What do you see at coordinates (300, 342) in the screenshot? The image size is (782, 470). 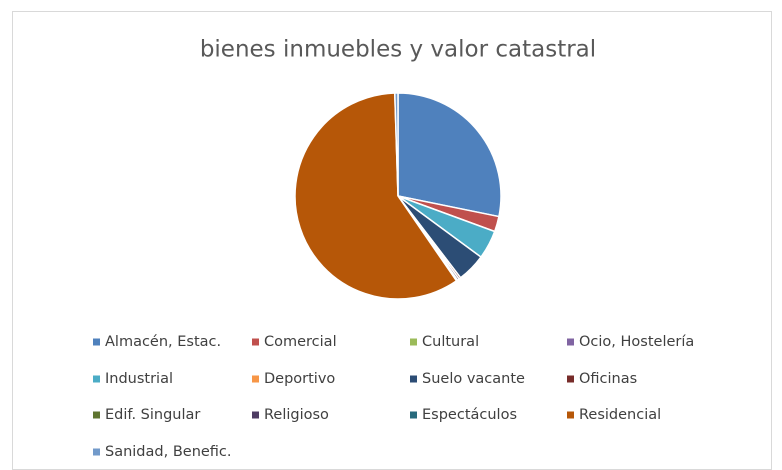 I see `legend-label: Comercial` at bounding box center [300, 342].